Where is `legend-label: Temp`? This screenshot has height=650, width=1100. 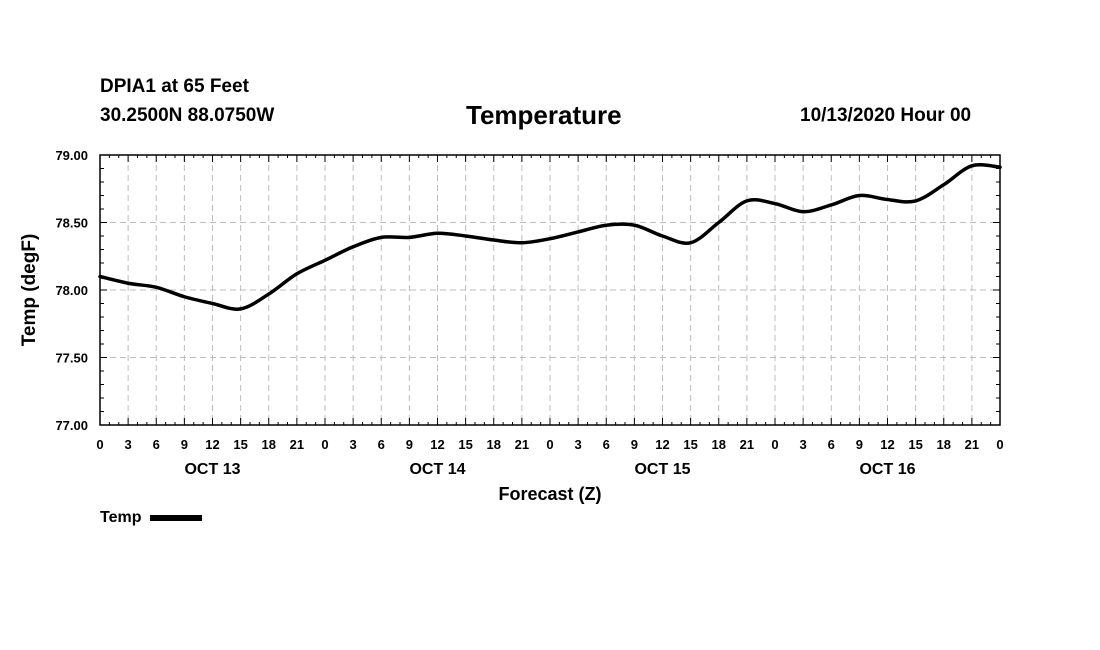 legend-label: Temp is located at coordinates (121, 517).